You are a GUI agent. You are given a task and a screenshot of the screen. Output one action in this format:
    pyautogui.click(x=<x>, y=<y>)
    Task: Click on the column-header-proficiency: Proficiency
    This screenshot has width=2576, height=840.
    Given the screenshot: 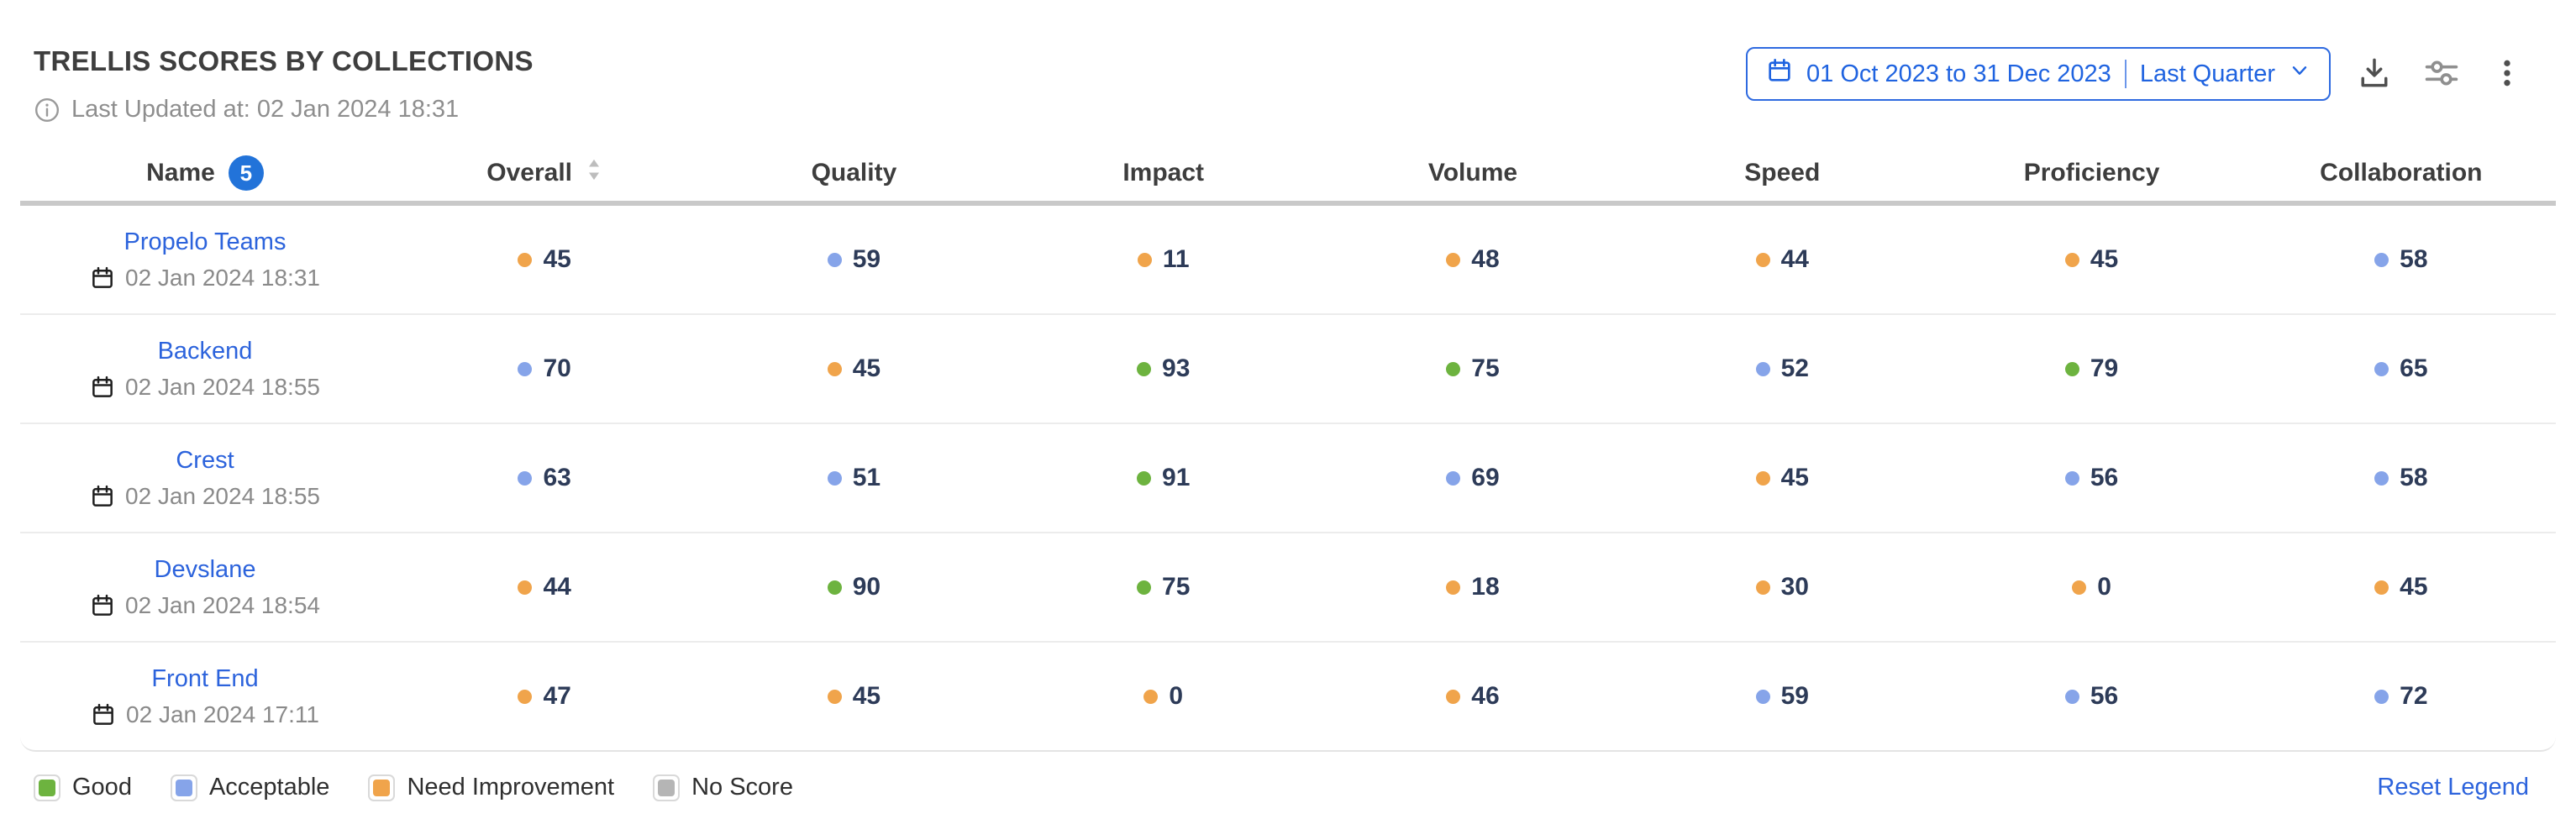 What is the action you would take?
    pyautogui.click(x=2091, y=173)
    